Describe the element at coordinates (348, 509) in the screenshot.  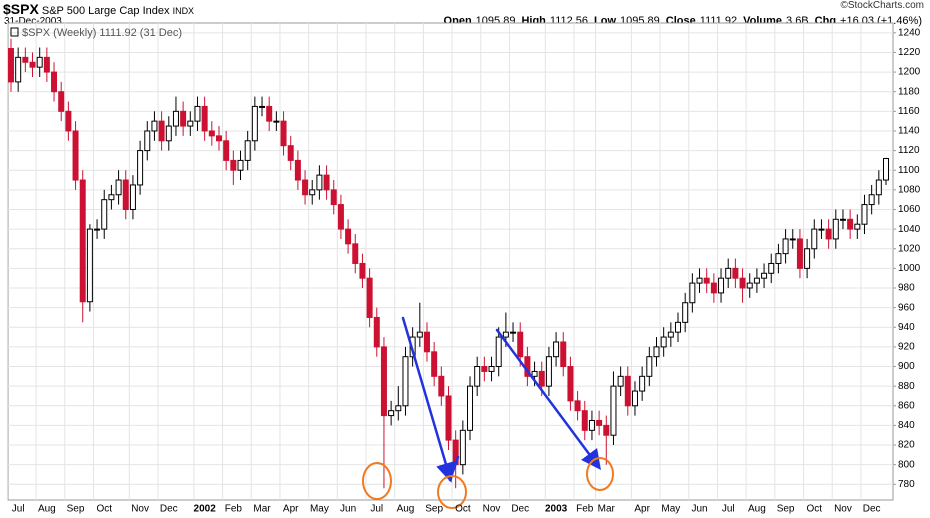
I see `x-tick-label: Jun` at that location.